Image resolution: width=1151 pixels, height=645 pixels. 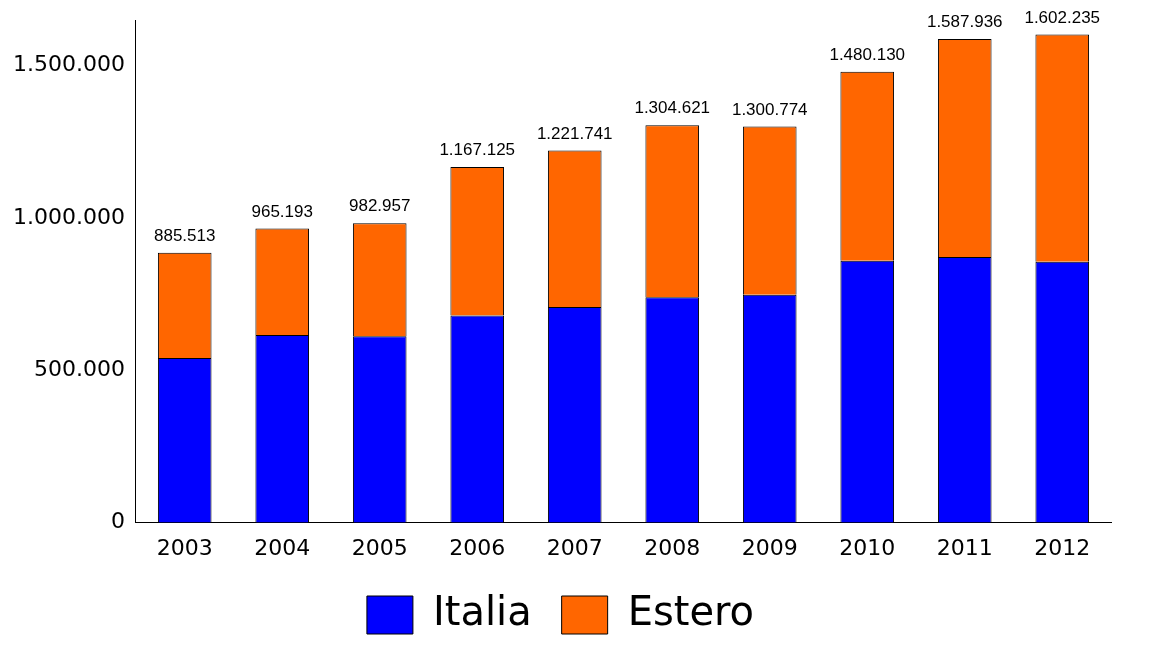 I want to click on x-tick-label: 2004, so click(x=282, y=547).